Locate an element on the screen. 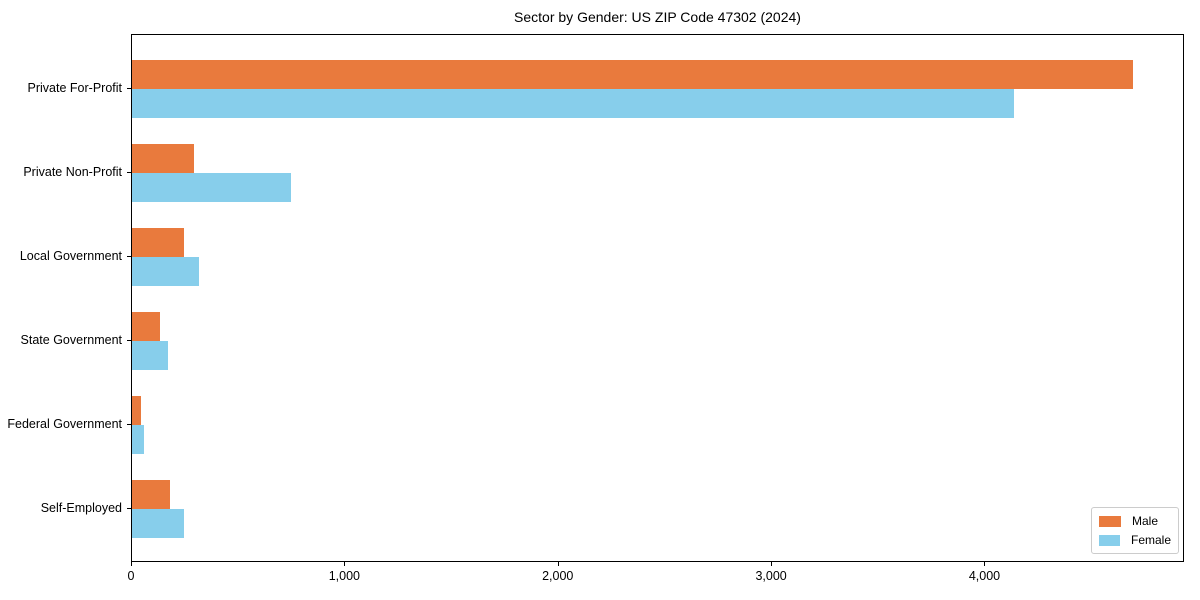 The height and width of the screenshot is (600, 1200). legend: Male Female is located at coordinates (1135, 530).